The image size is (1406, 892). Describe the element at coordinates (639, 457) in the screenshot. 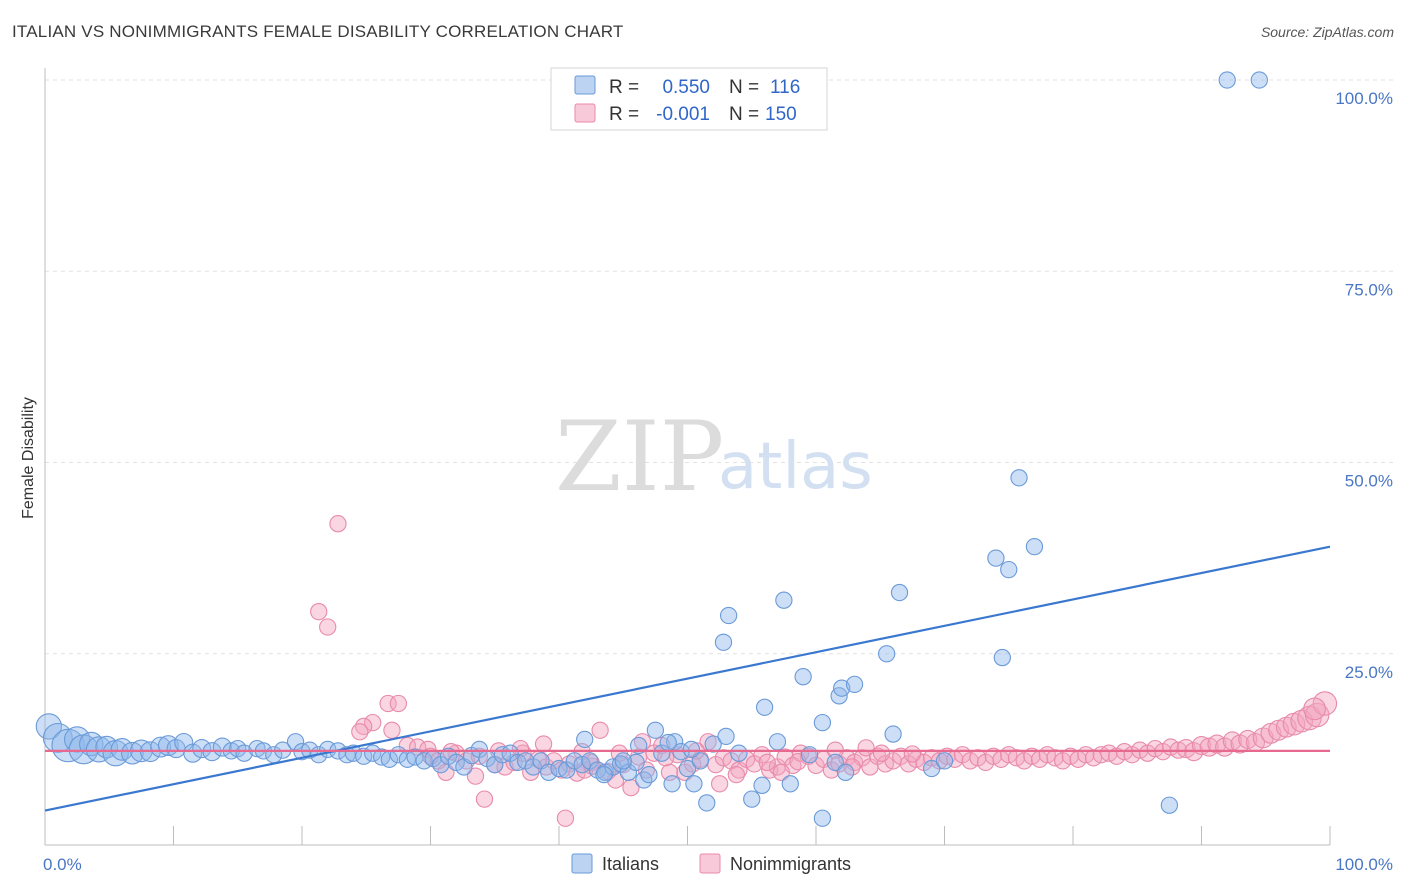

I see `watermark-zip: ZIP` at that location.